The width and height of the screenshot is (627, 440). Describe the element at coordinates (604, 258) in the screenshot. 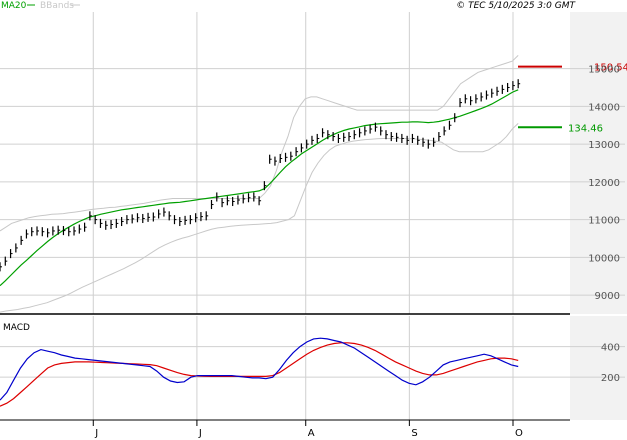

I see `price-tick-label: 10000` at that location.